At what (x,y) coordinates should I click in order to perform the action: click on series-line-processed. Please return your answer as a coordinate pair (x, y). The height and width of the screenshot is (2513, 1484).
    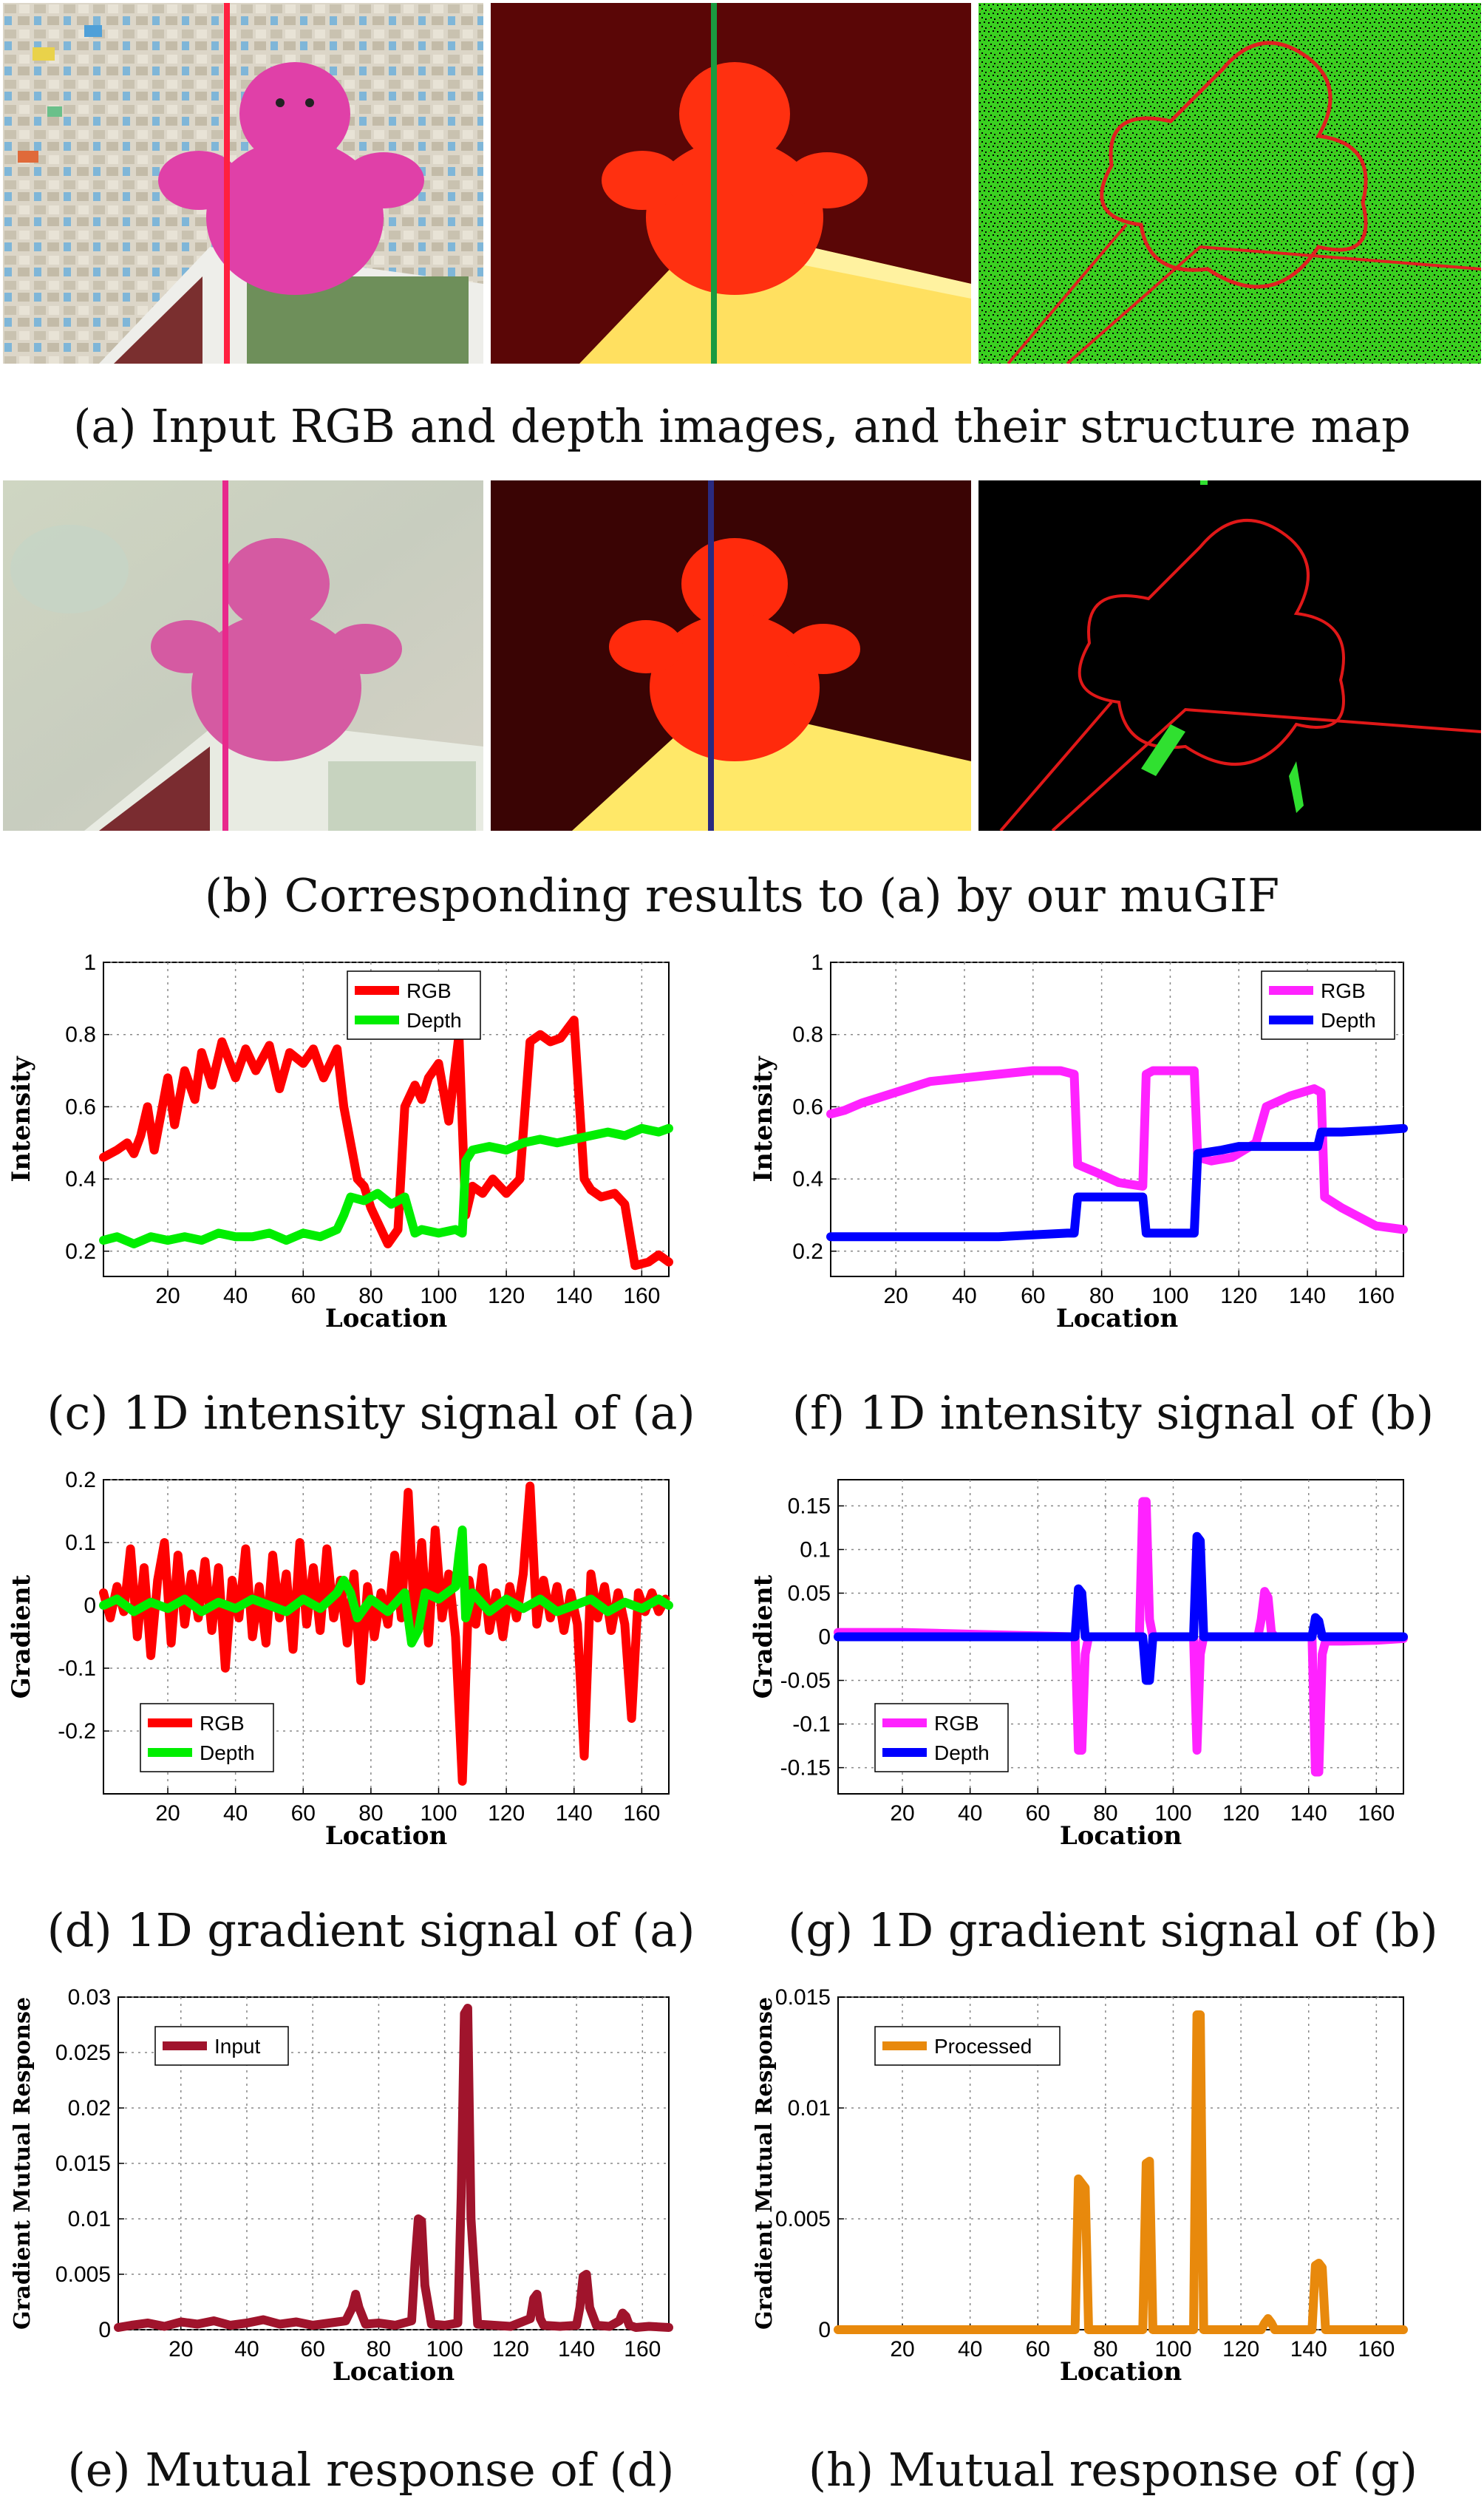
    Looking at the image, I should click on (1121, 2172).